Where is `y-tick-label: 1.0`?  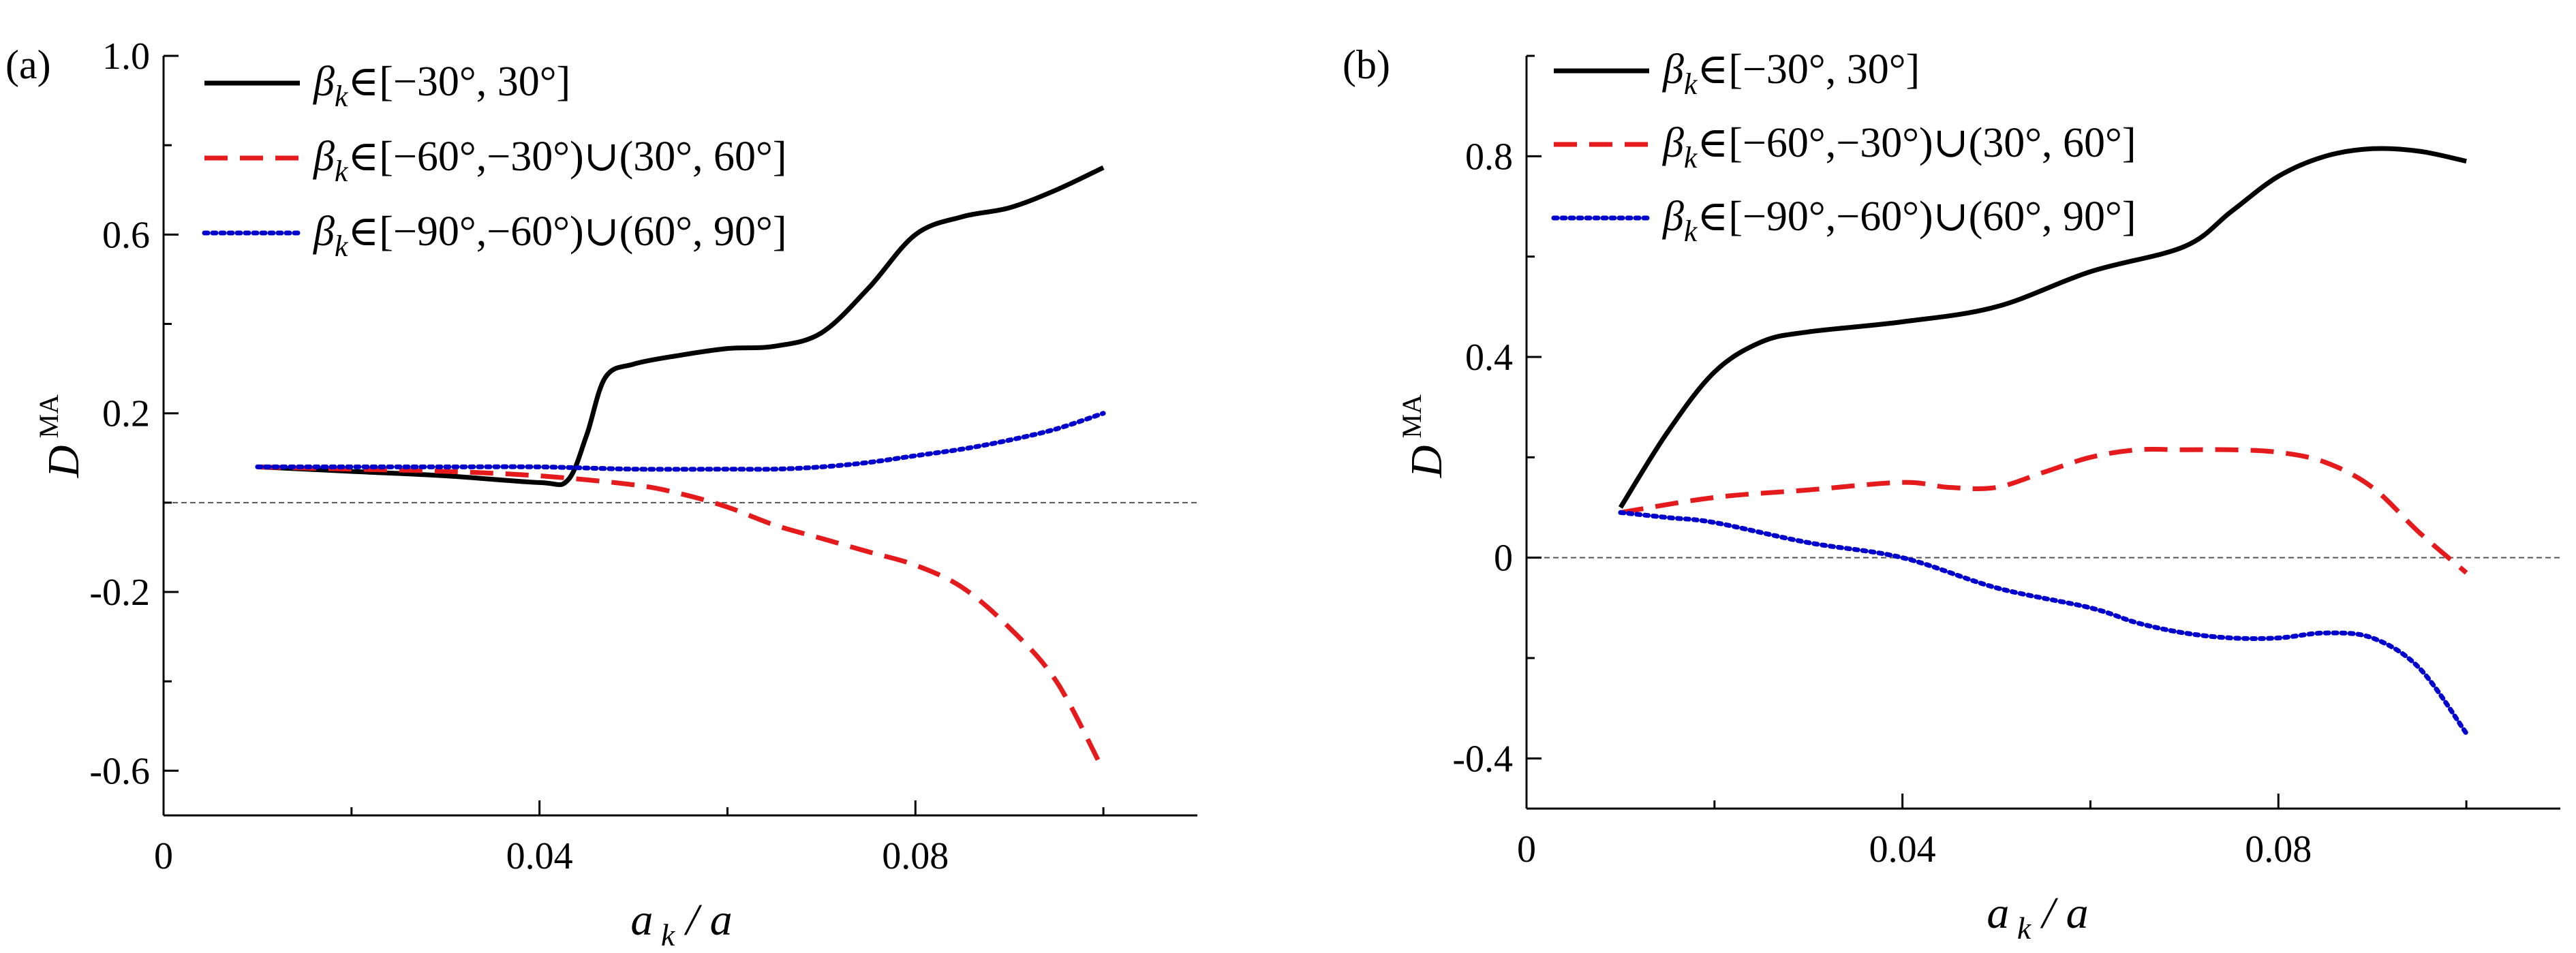 y-tick-label: 1.0 is located at coordinates (126, 56).